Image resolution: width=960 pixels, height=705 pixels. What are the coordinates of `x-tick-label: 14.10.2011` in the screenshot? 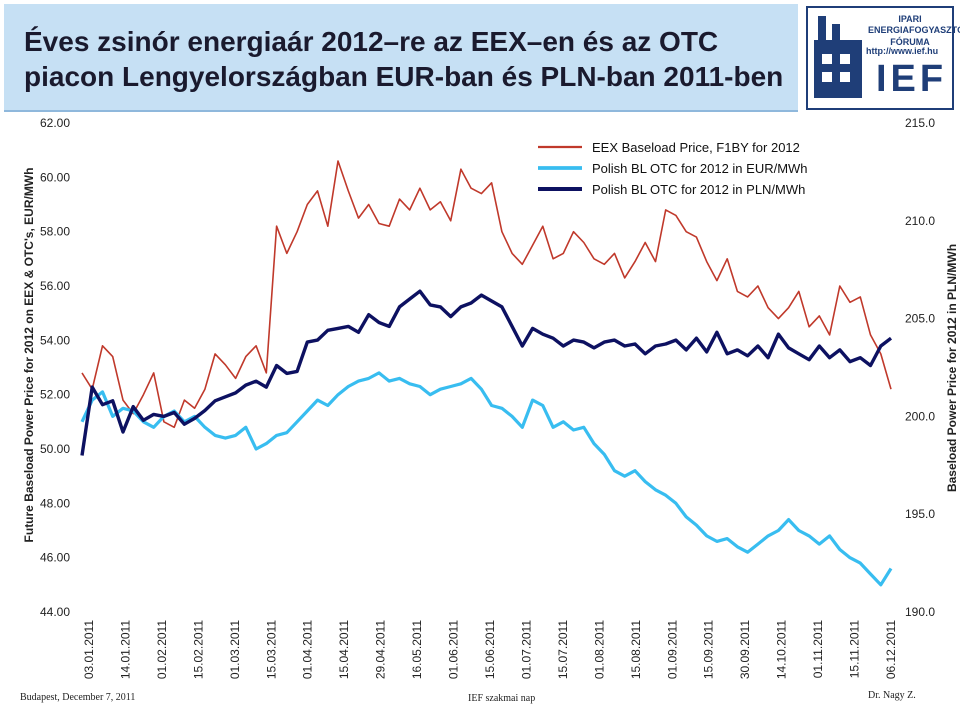 It's located at (782, 649).